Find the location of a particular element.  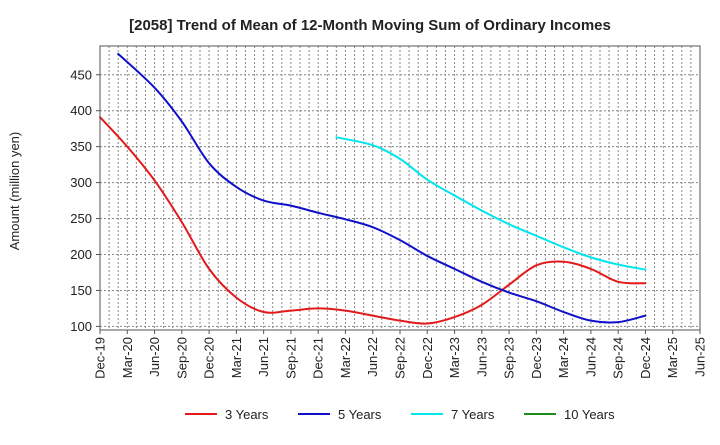

y-axis-label: Amount (million yen) is located at coordinates (14, 191).